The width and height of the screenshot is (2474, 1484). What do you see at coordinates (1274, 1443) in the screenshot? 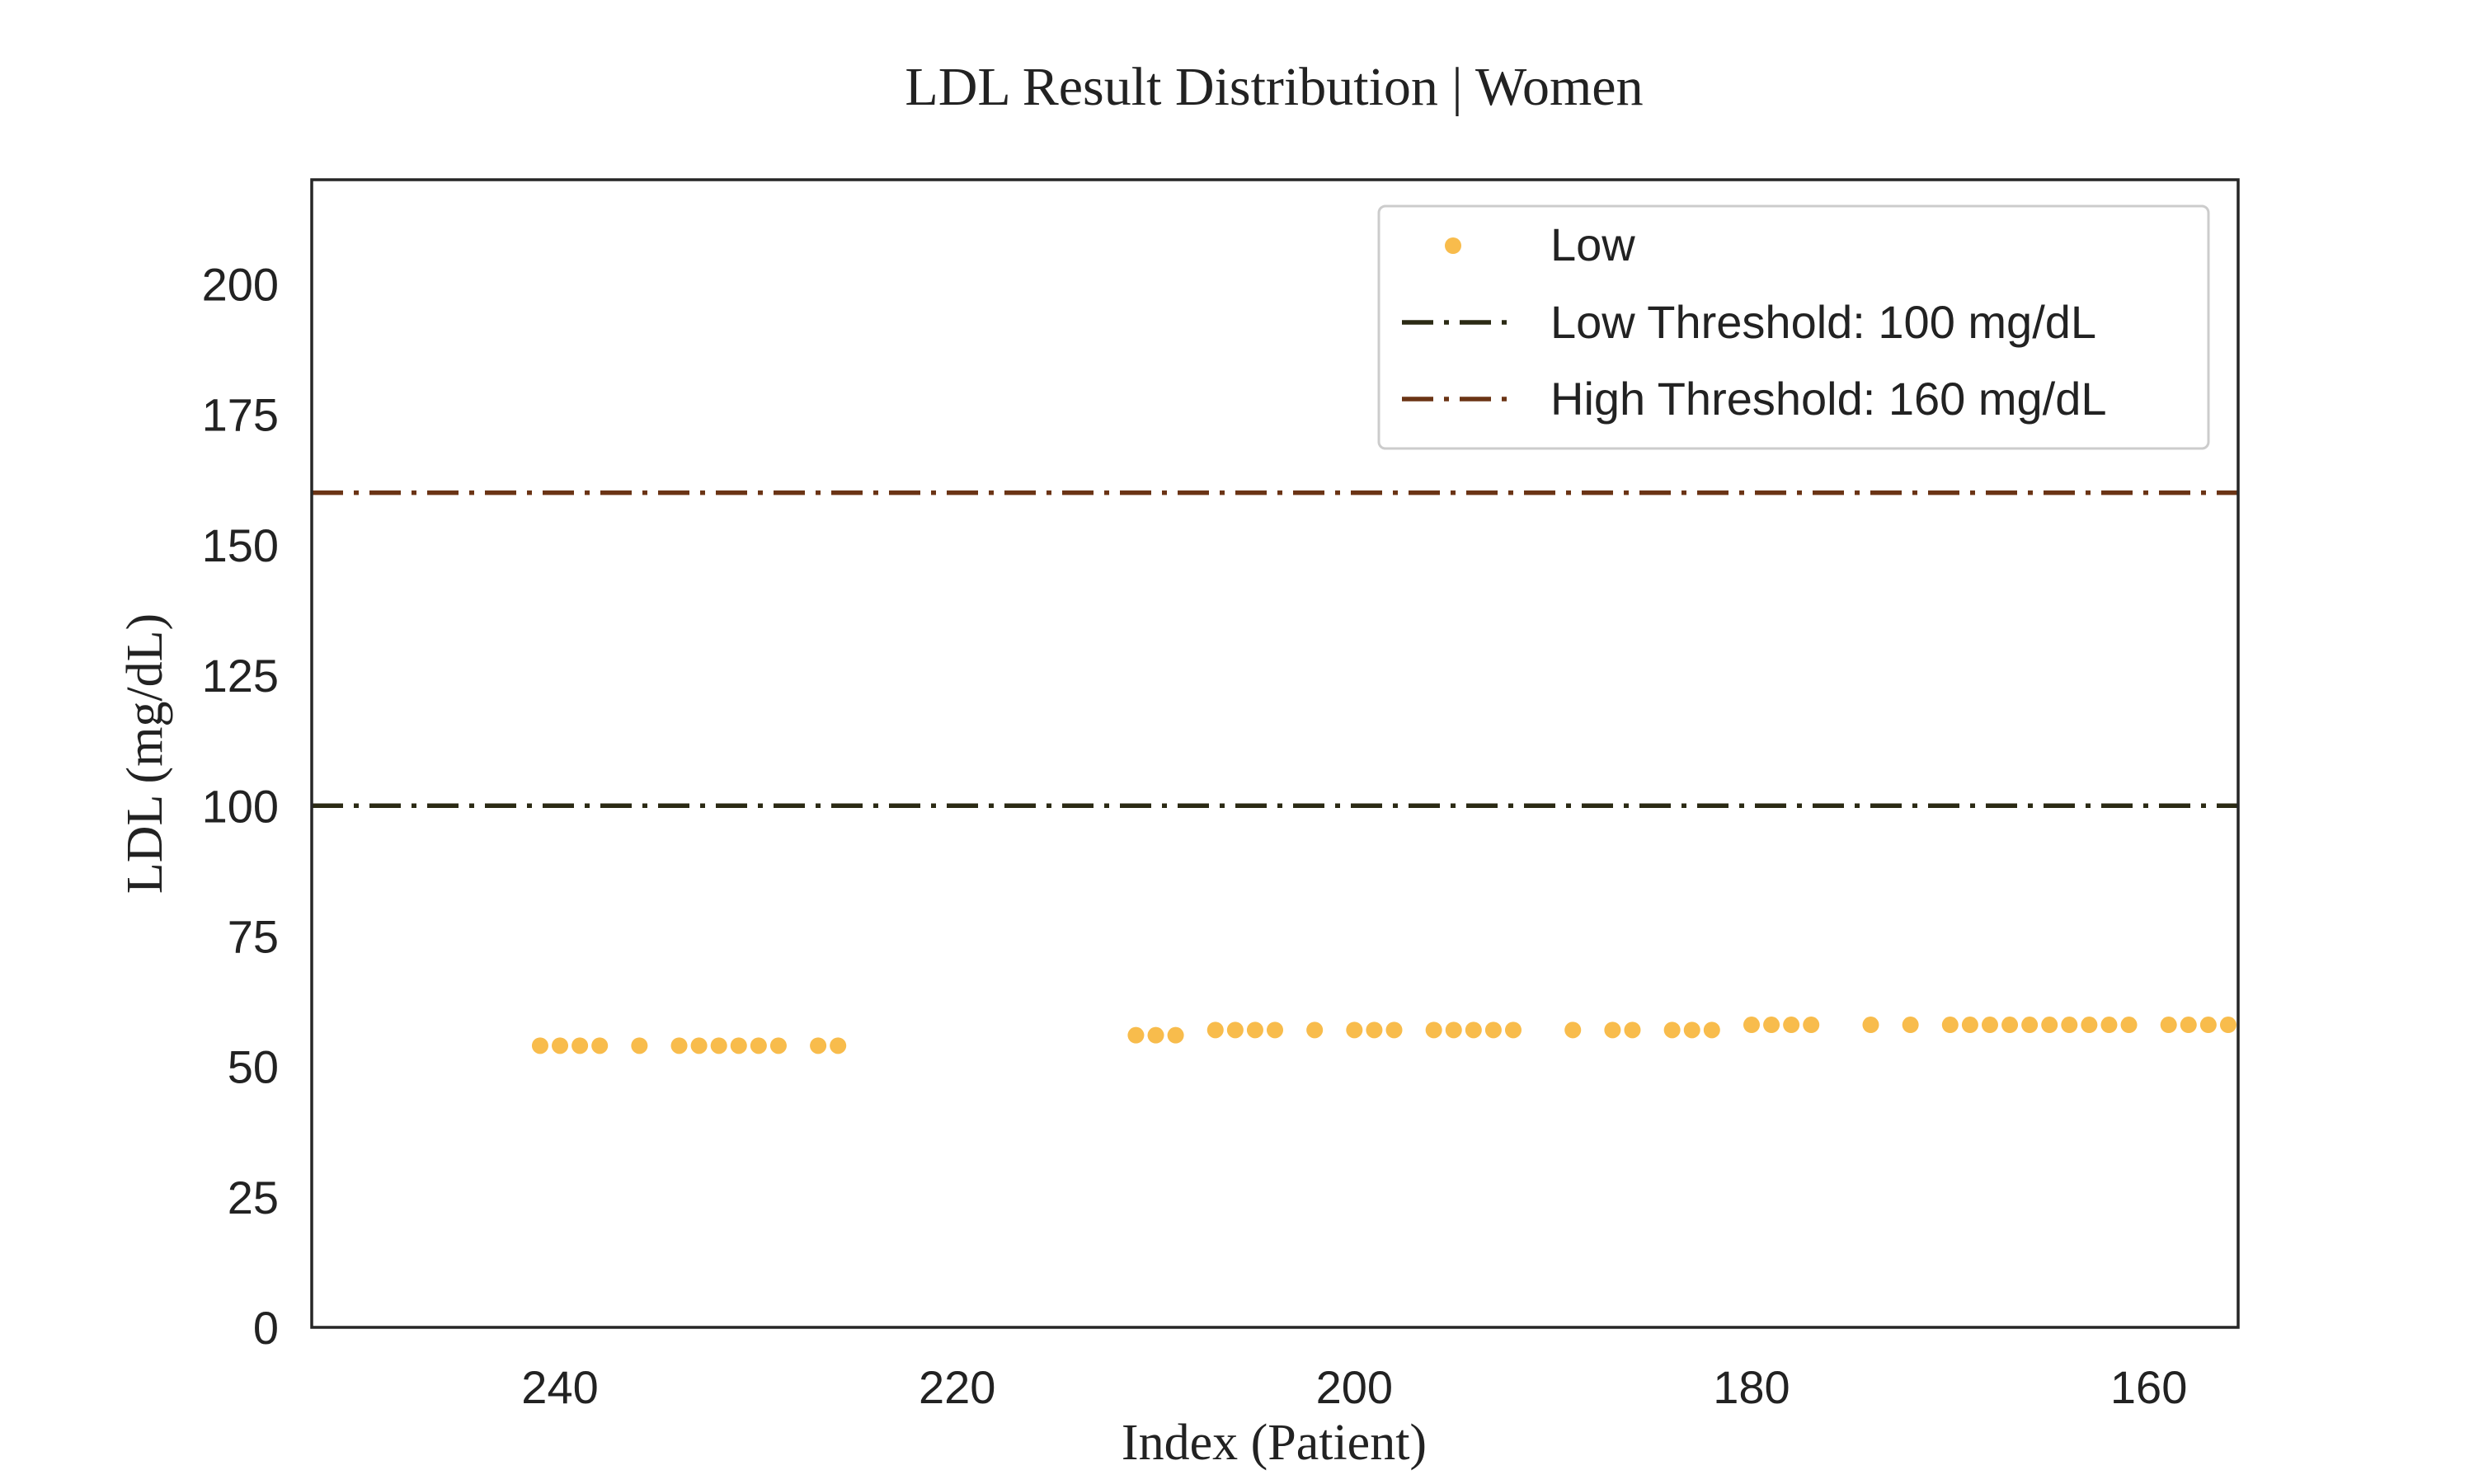
I see `x-axis-label: Index (Patient)` at bounding box center [1274, 1443].